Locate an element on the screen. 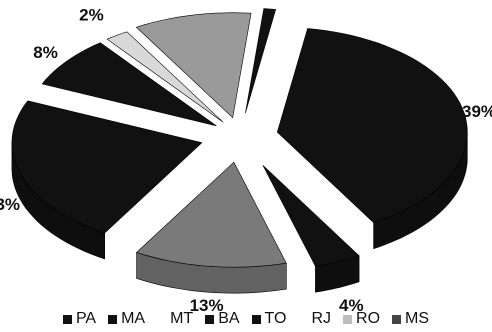 This screenshot has height=332, width=492. legend-item-mt: MT is located at coordinates (175, 319).